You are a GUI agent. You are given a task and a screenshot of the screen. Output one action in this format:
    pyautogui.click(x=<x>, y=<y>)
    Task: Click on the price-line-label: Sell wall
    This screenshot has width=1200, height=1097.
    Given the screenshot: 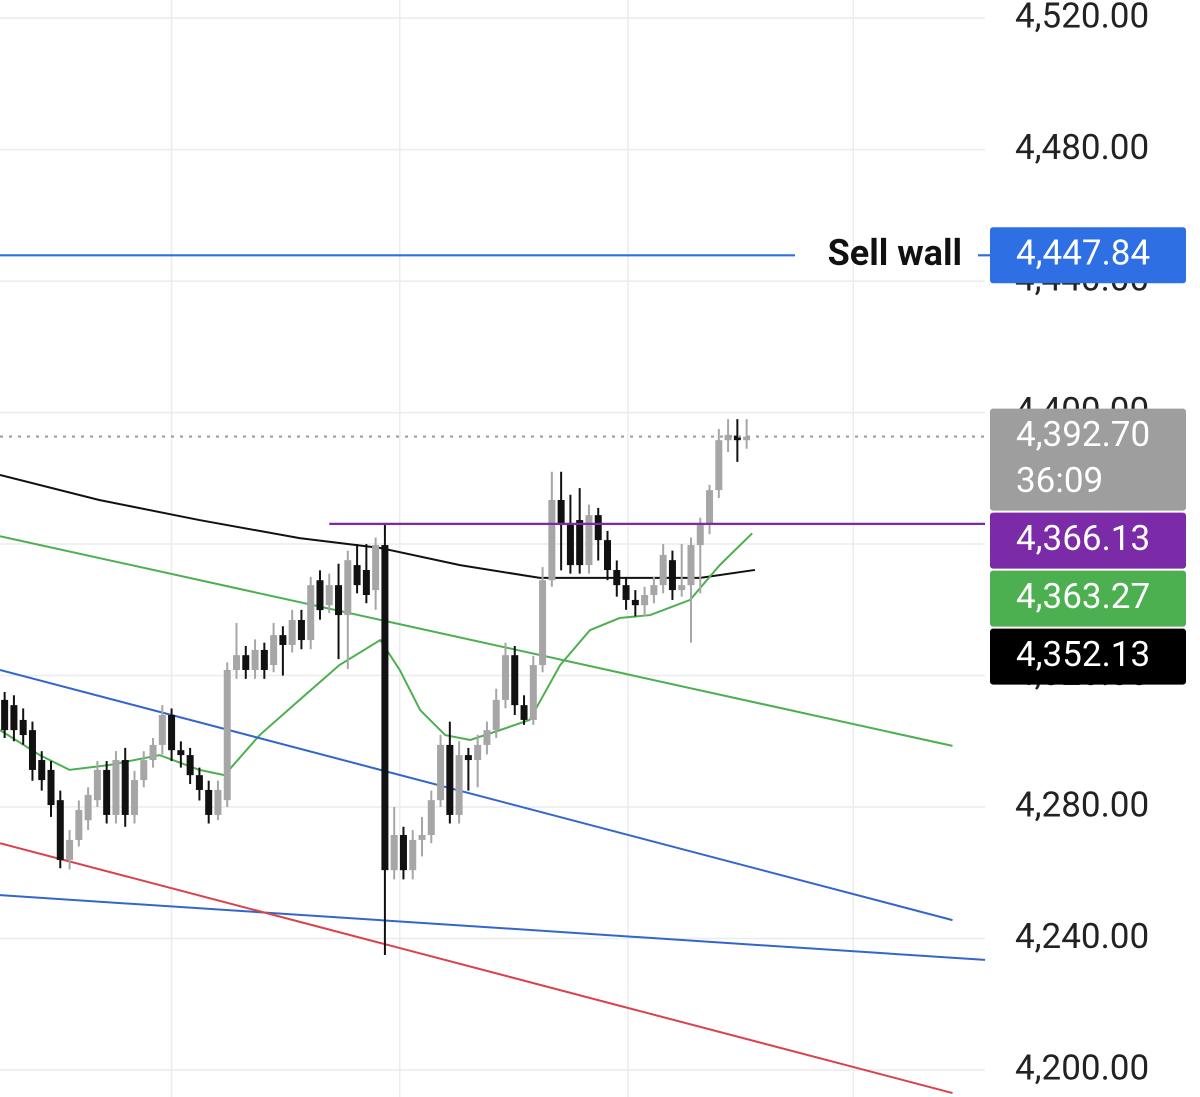 What is the action you would take?
    pyautogui.click(x=895, y=253)
    